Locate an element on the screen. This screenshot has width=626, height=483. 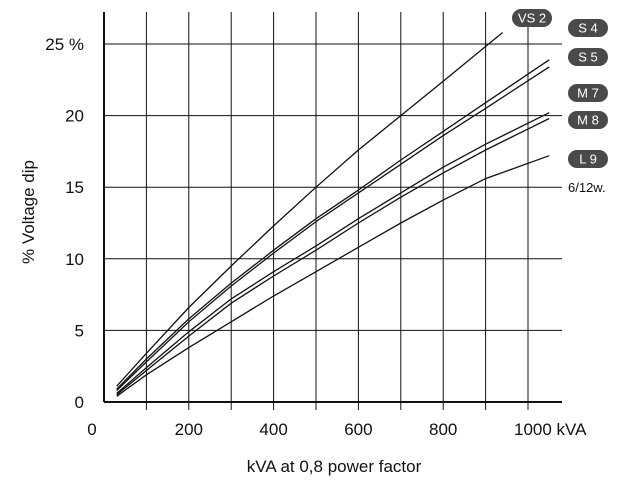
y-tick-label-5: 5 is located at coordinates (79, 330).